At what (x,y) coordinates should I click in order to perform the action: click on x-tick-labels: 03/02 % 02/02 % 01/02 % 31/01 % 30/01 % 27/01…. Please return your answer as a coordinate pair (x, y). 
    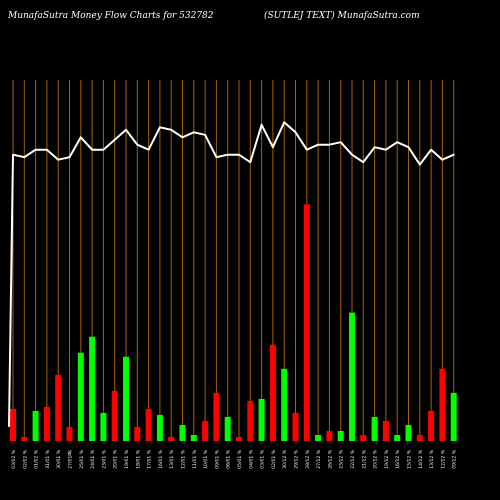
    Looking at the image, I should click on (234, 458).